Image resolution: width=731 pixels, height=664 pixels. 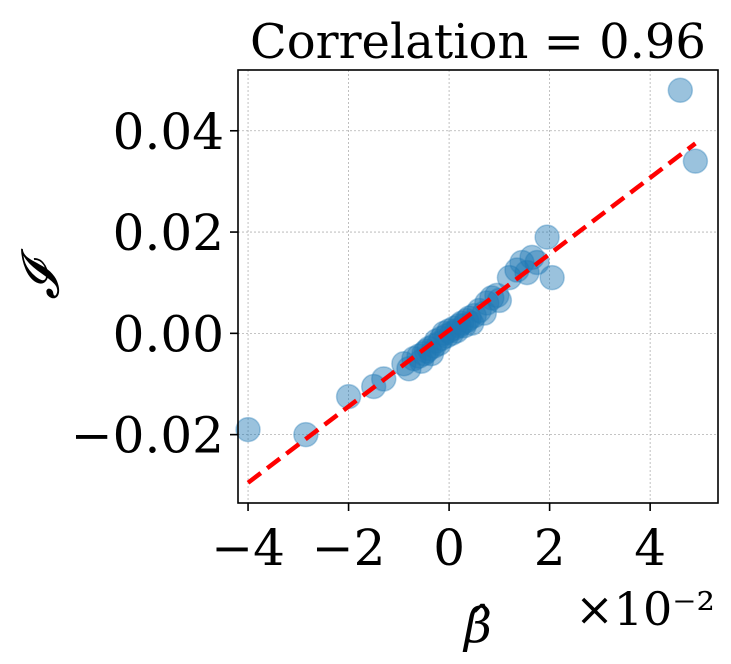 I want to click on x-tick-label: −4, so click(x=248, y=548).